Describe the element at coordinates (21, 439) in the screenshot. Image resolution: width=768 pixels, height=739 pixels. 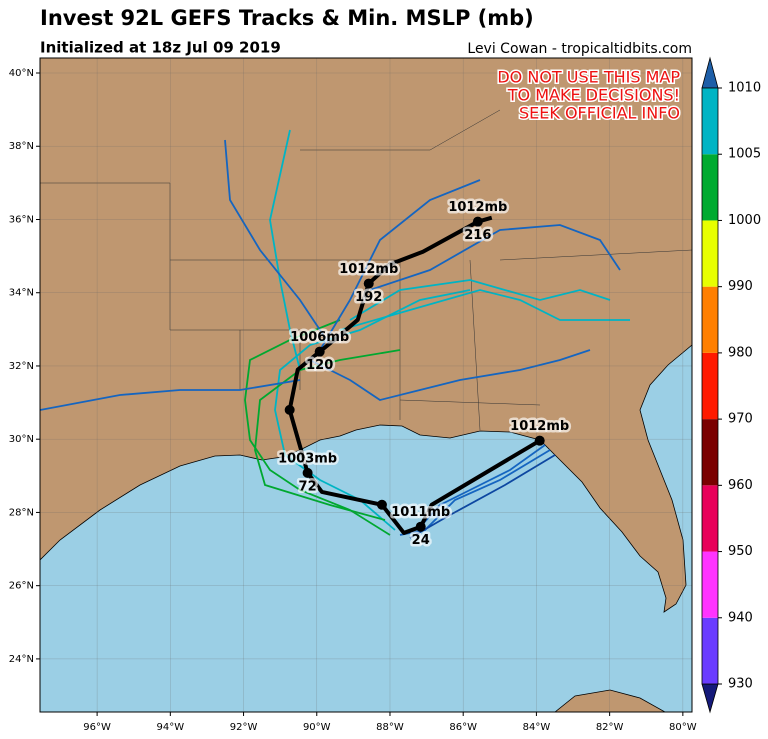
I see `lat-label: 30°N` at that location.